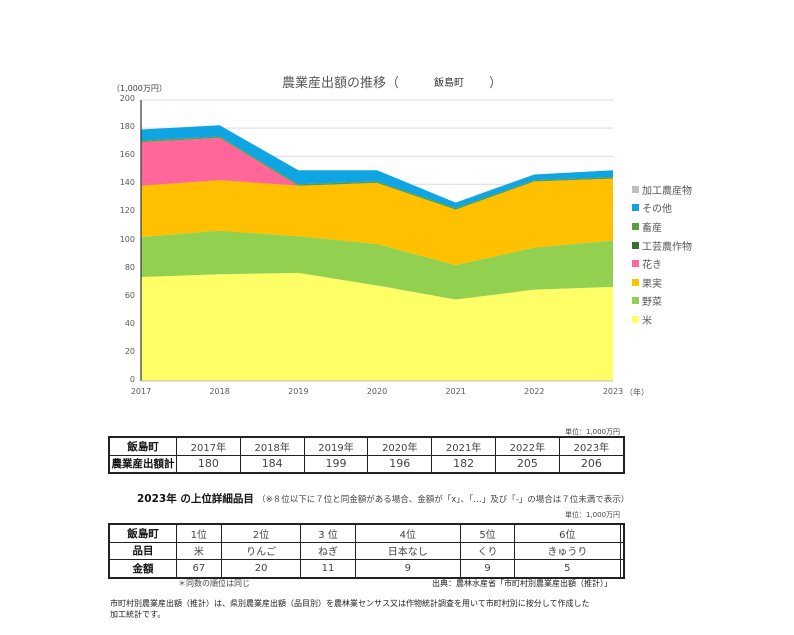 This screenshot has height=635, width=794. I want to click on total-value-cell: 182, so click(463, 464).